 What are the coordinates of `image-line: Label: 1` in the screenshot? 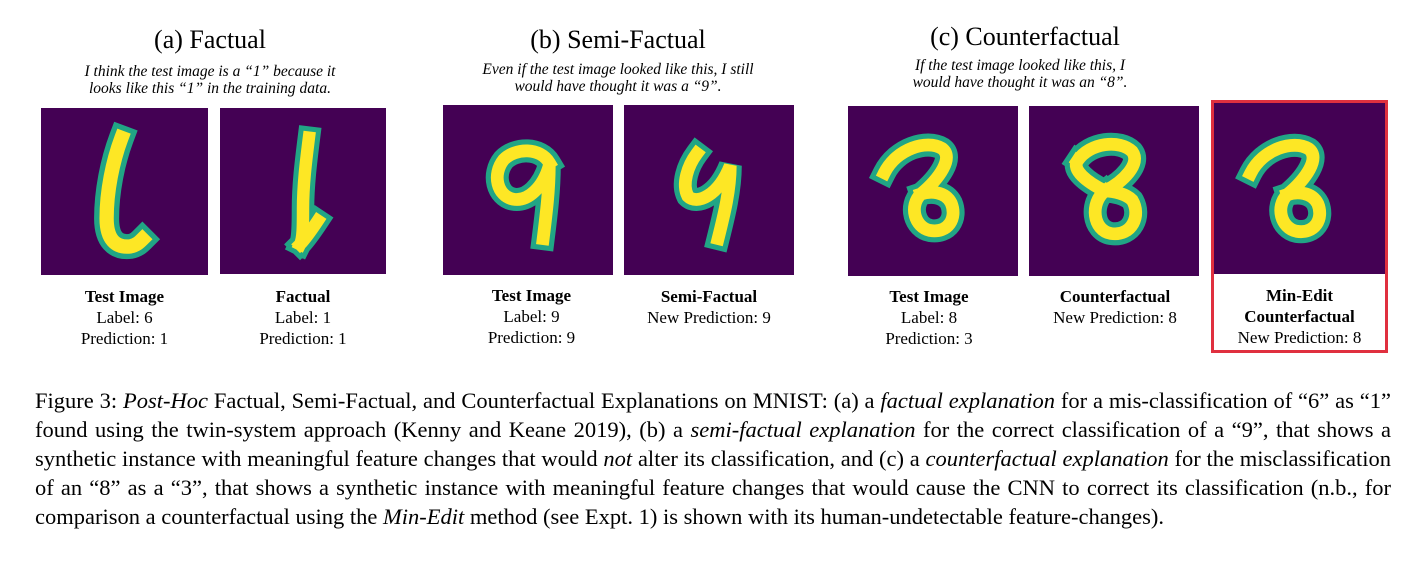 It's located at (303, 317).